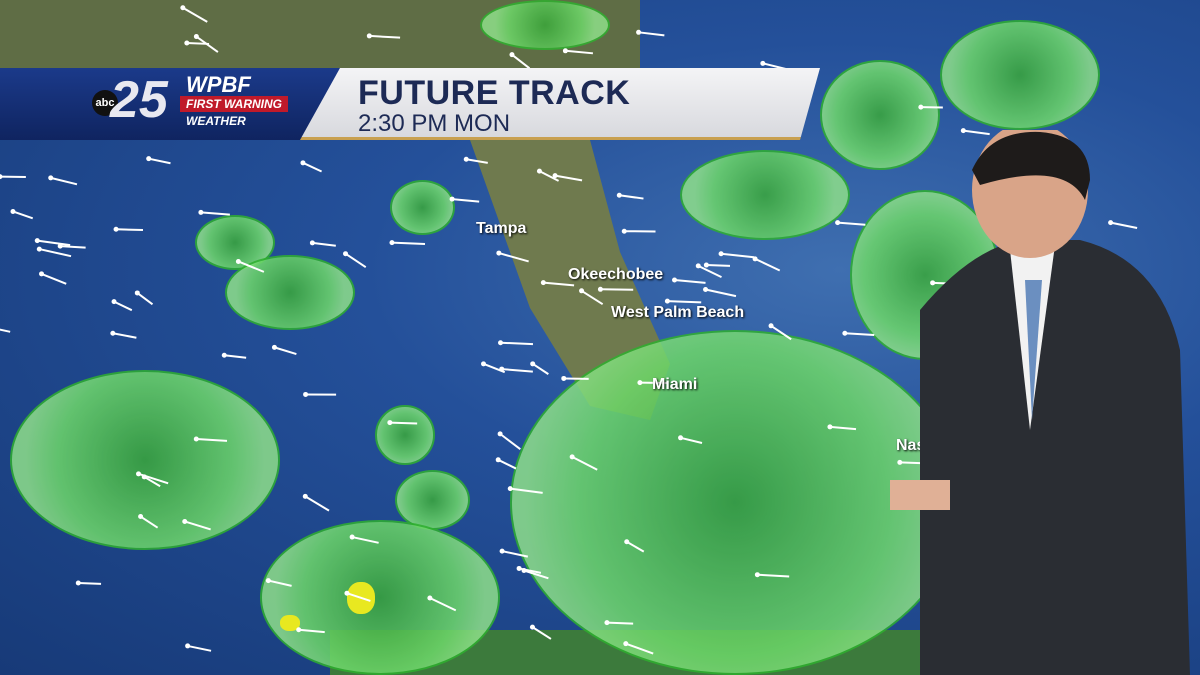 The image size is (1200, 675). I want to click on city-label-okeechobee: Okeechobee, so click(616, 274).